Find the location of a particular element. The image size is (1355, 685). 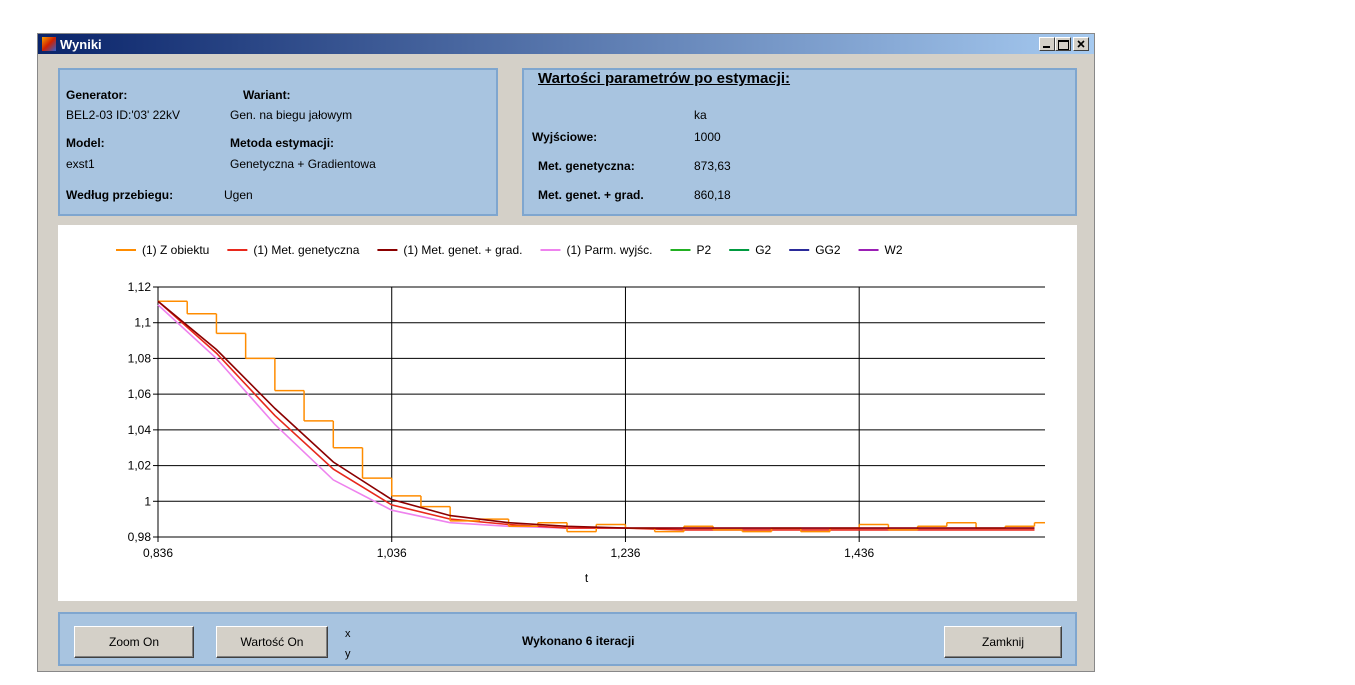

row-value: 873,63 is located at coordinates (712, 166).